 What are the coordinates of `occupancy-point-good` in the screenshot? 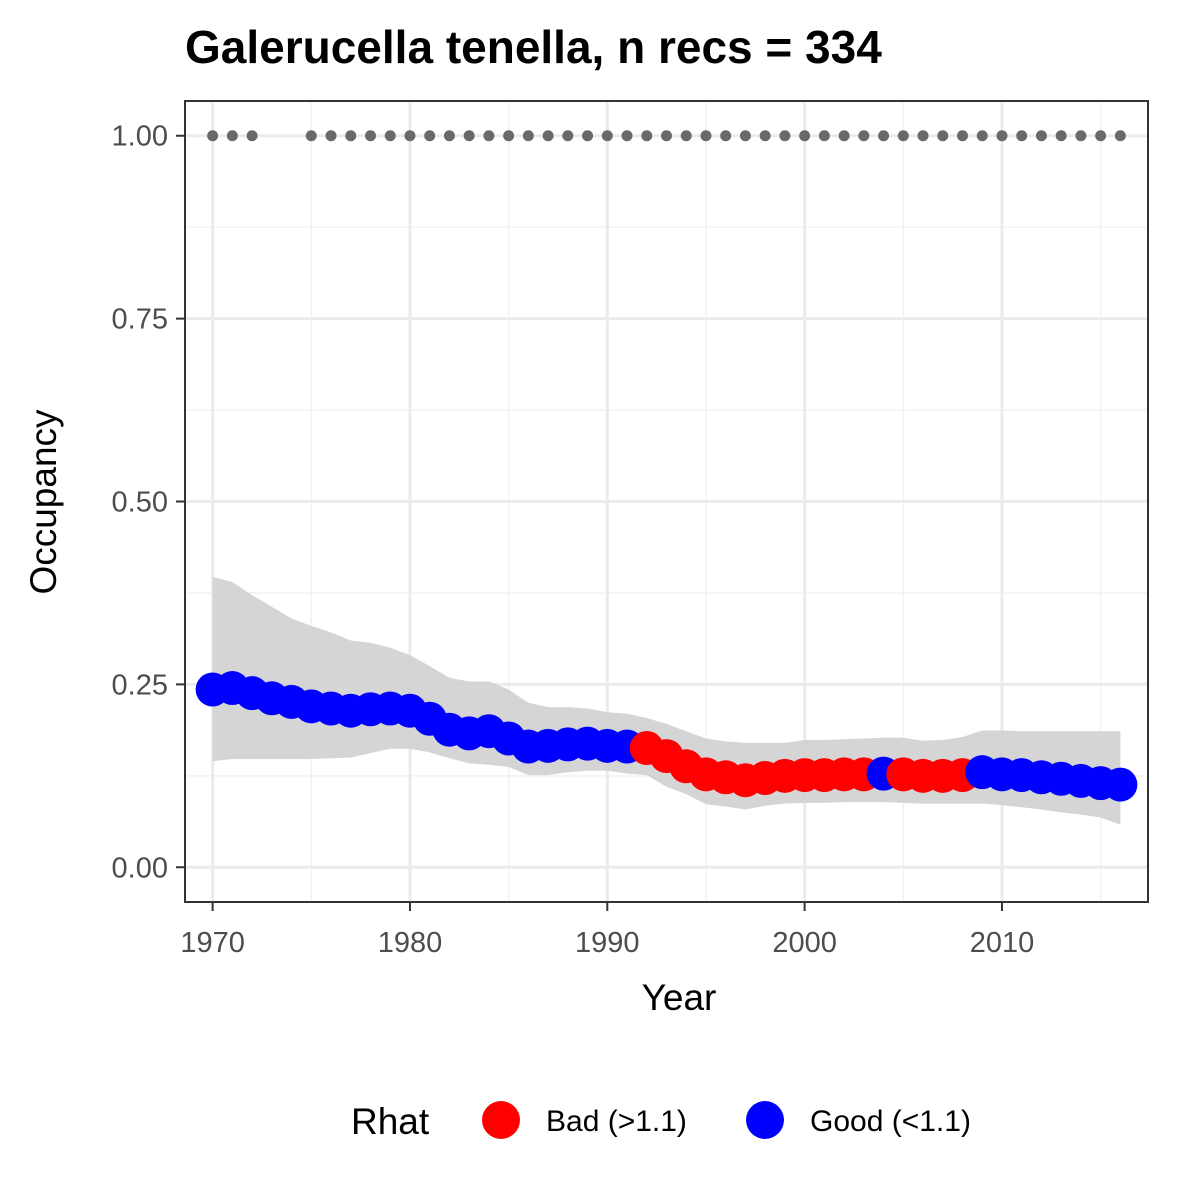 It's located at (1120, 784).